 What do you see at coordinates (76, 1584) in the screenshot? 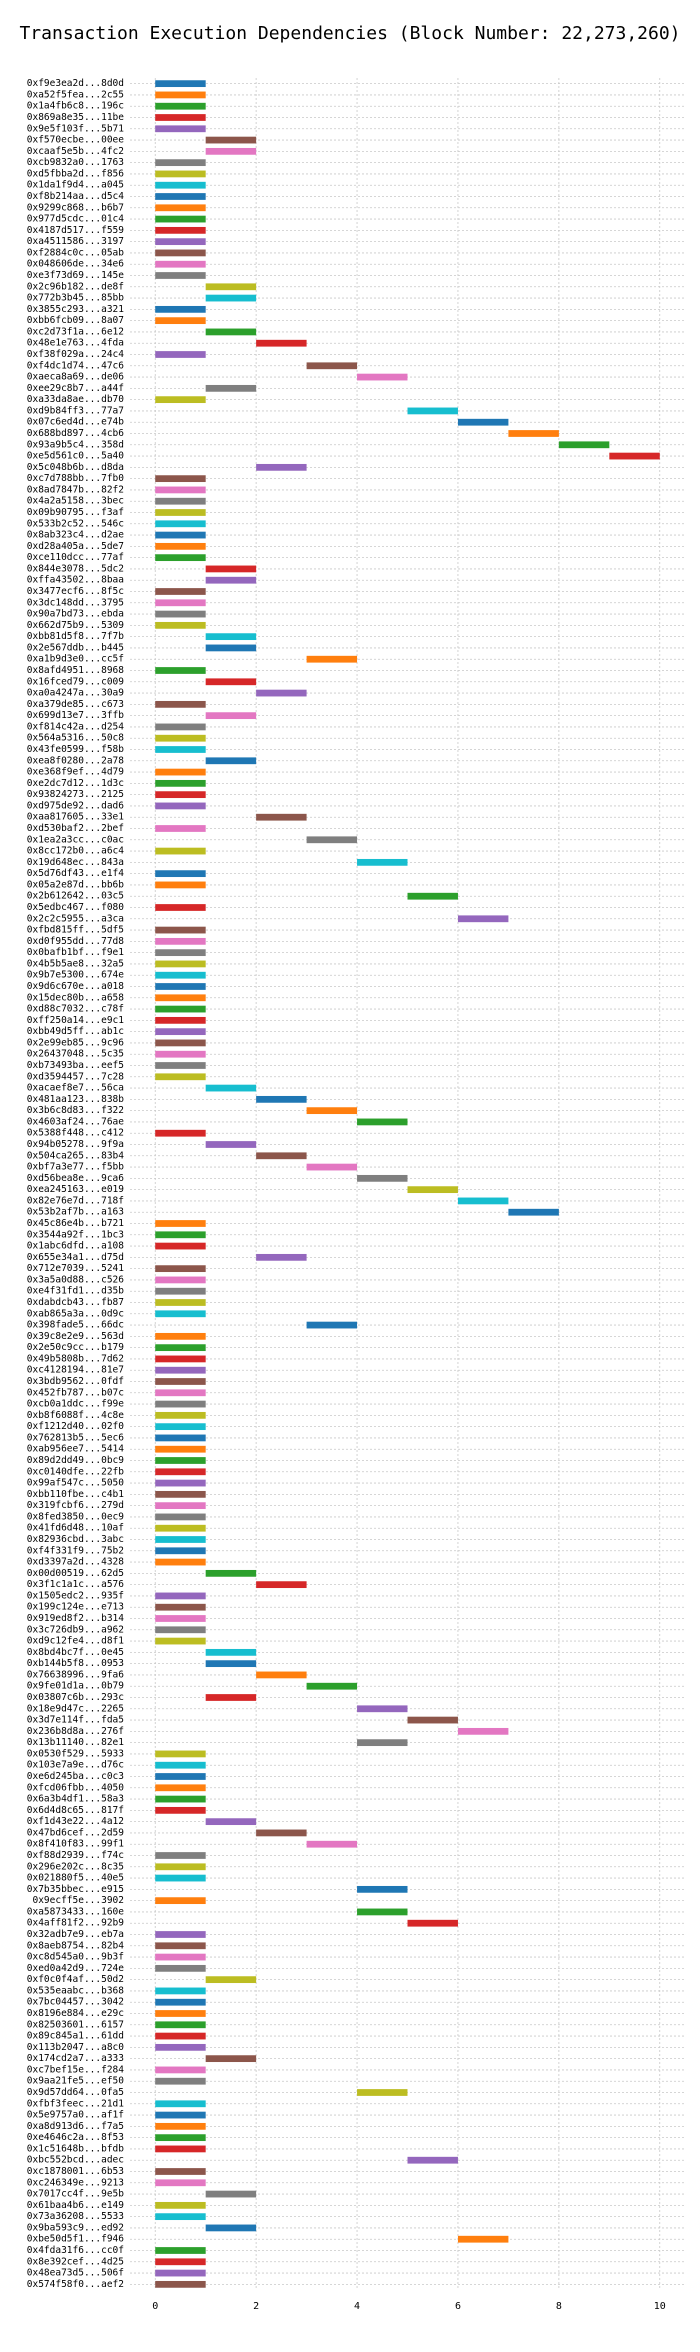
I see `y-tick-label: 0x3f1c1a1c...a576` at bounding box center [76, 1584].